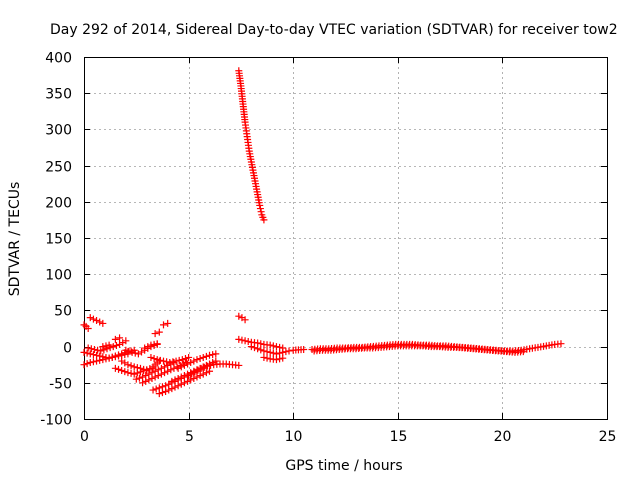  What do you see at coordinates (15, 239) in the screenshot?
I see `y-axis-title: SDTVAR / TECUs` at bounding box center [15, 239].